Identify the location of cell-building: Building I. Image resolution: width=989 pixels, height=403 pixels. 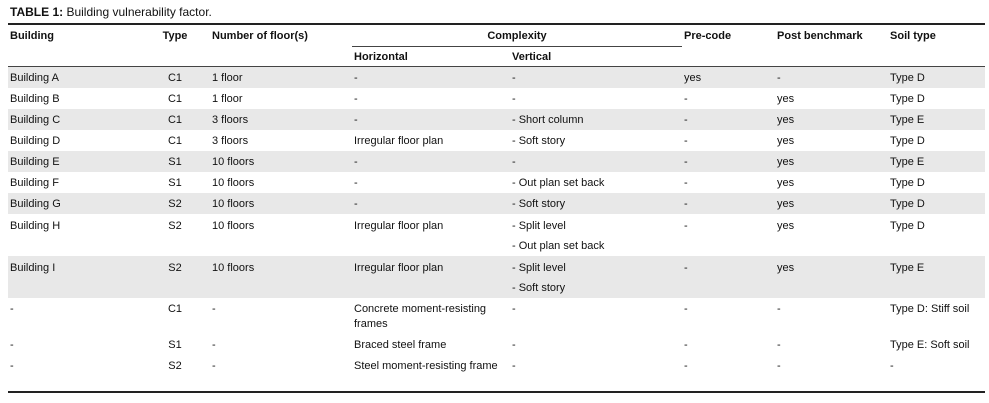
(74, 277).